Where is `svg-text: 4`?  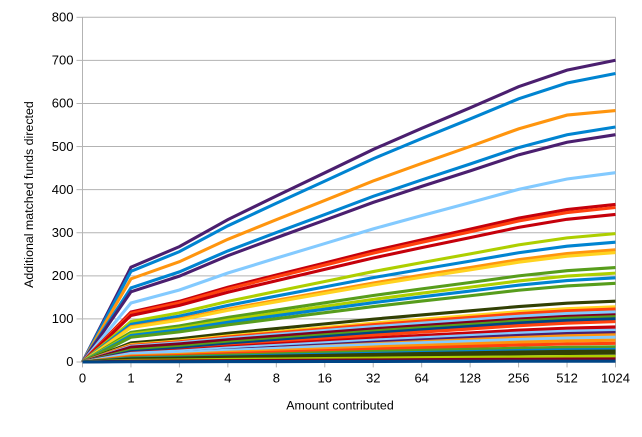 svg-text: 4 is located at coordinates (227, 378).